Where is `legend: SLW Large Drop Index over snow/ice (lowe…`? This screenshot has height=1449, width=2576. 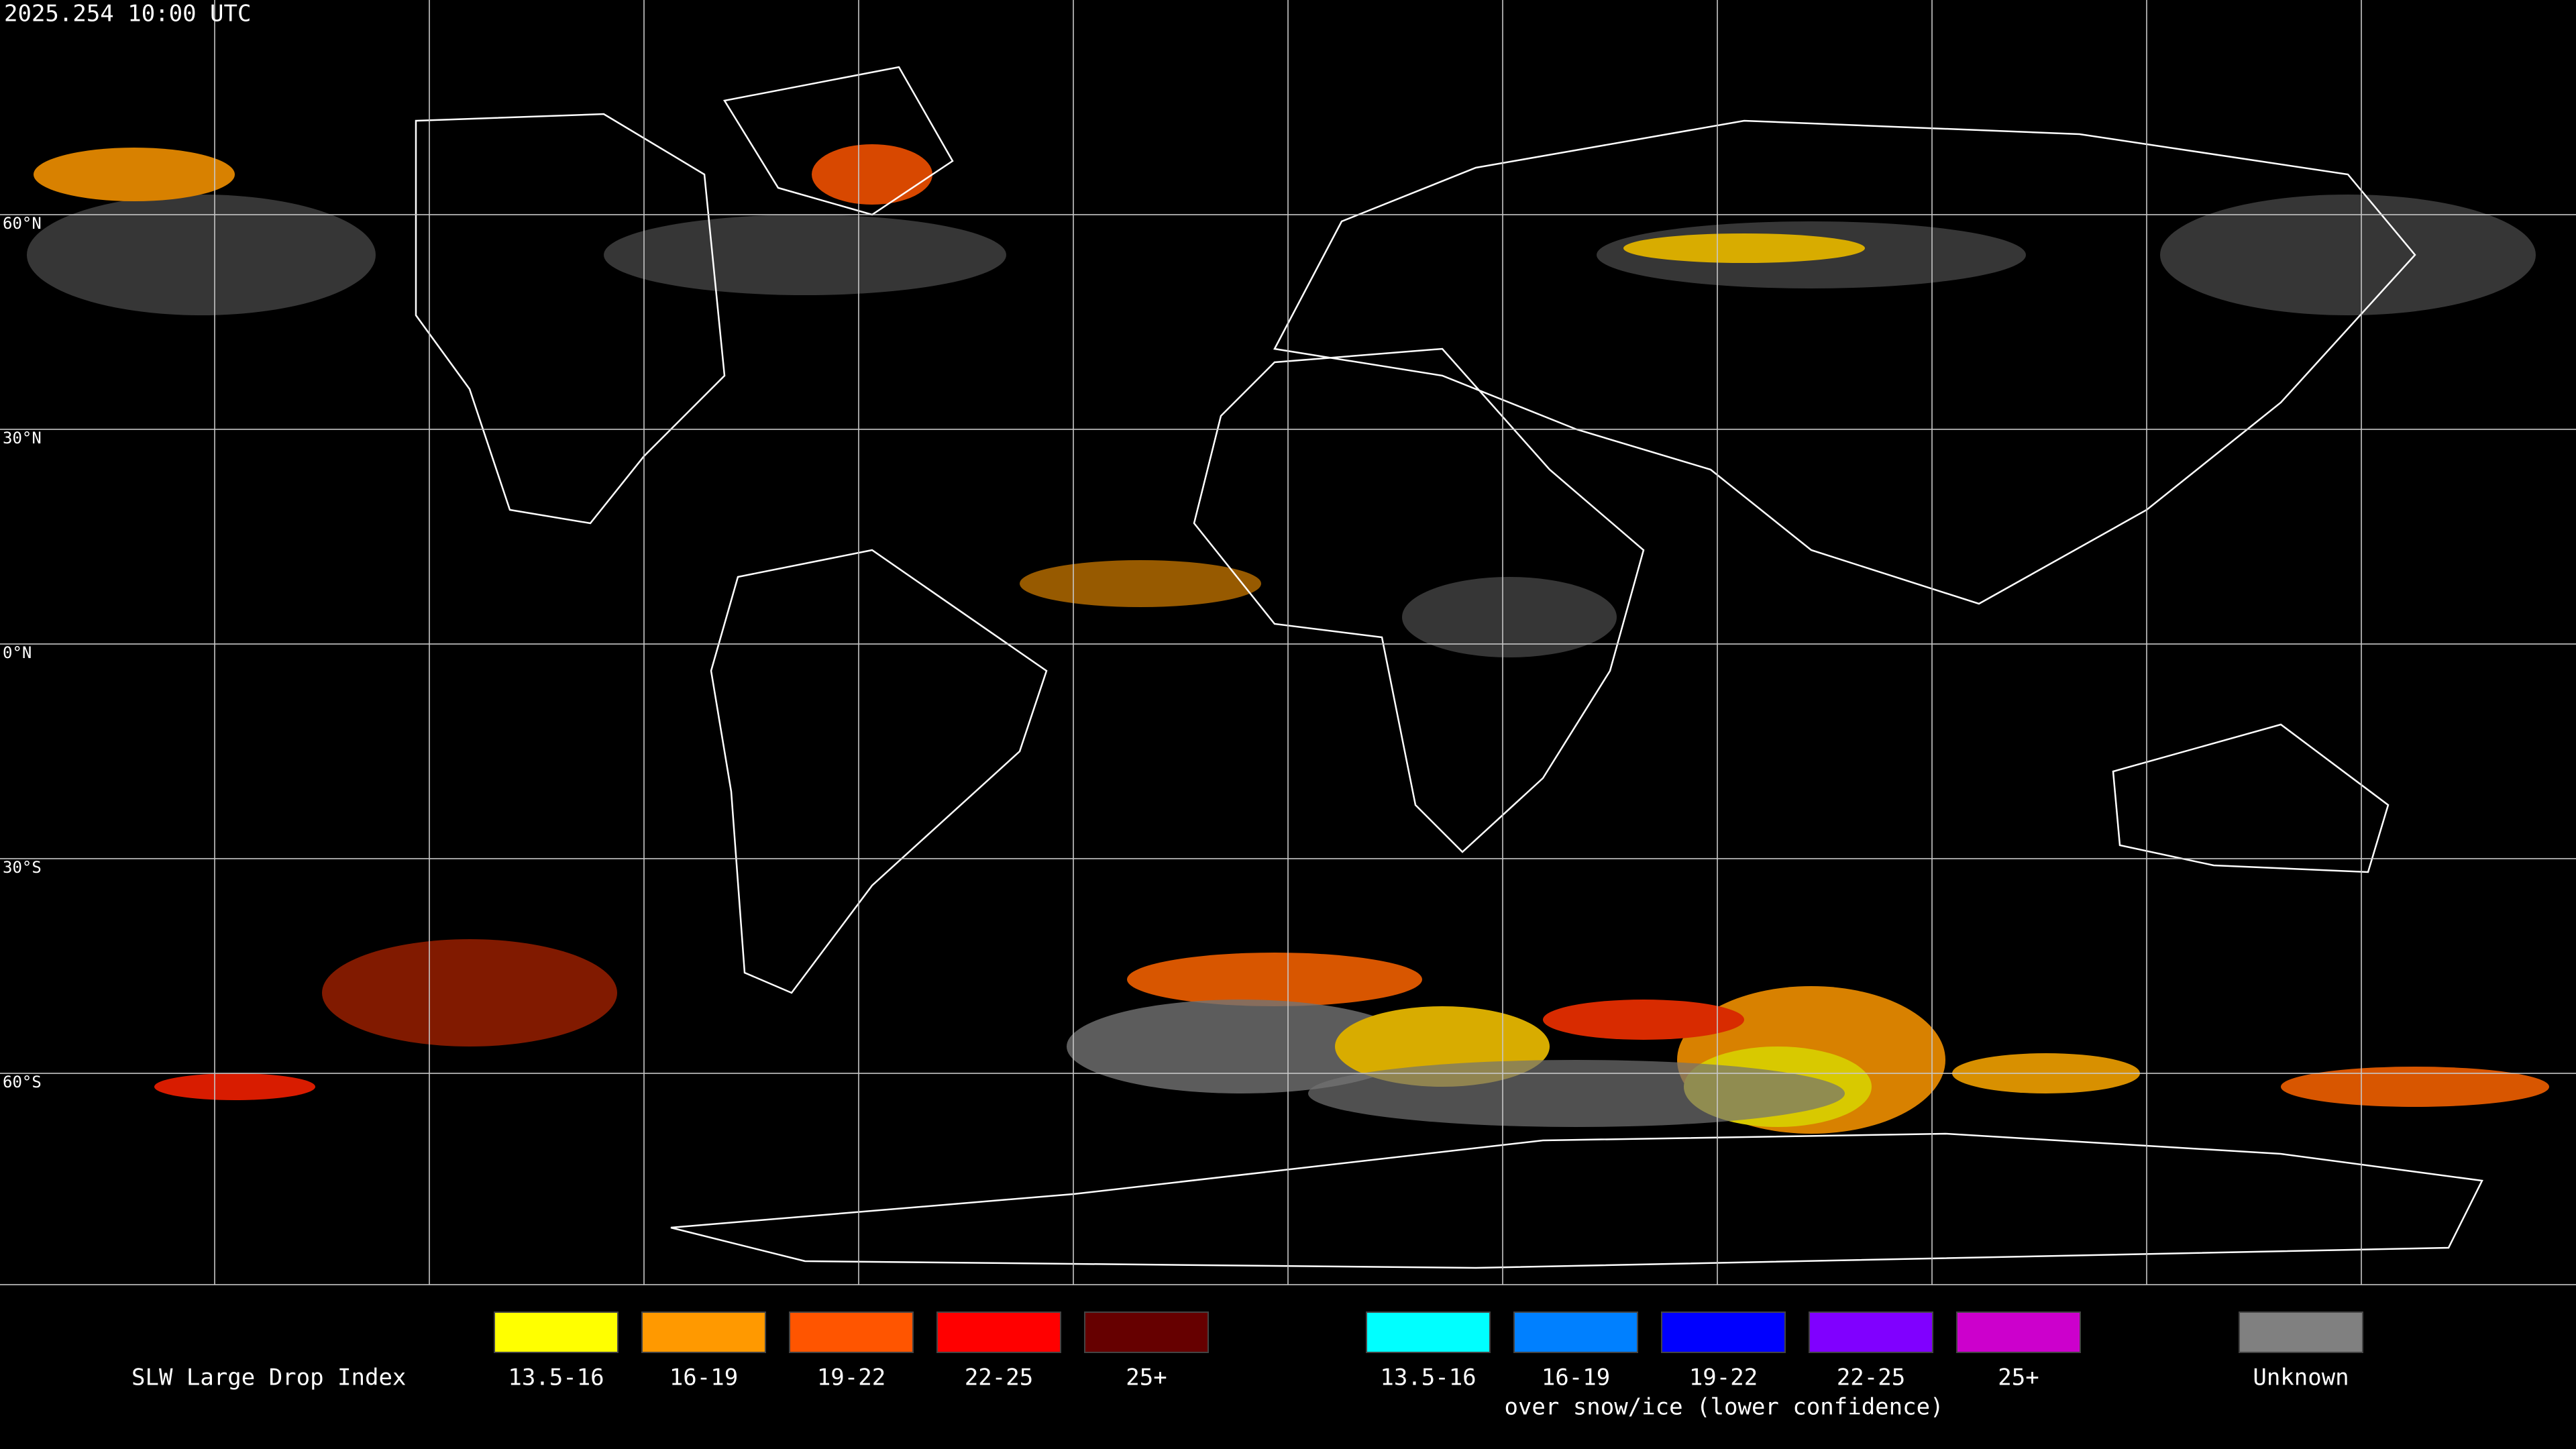 legend: SLW Large Drop Index over snow/ice (lowe… is located at coordinates (1247, 1366).